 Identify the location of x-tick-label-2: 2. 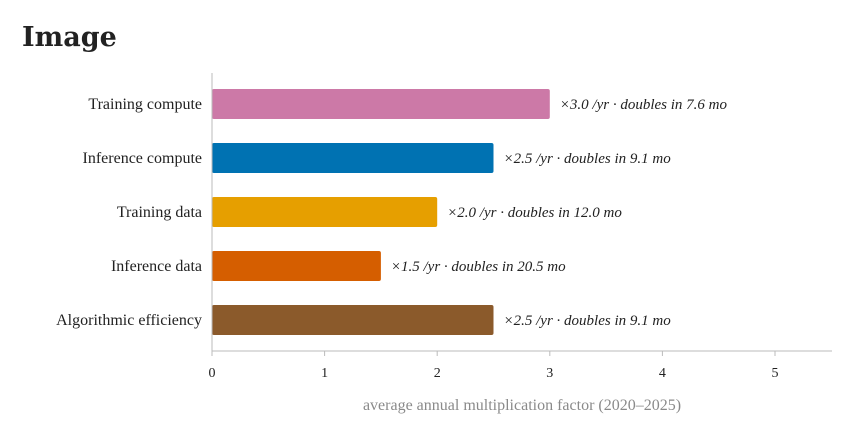
(437, 373).